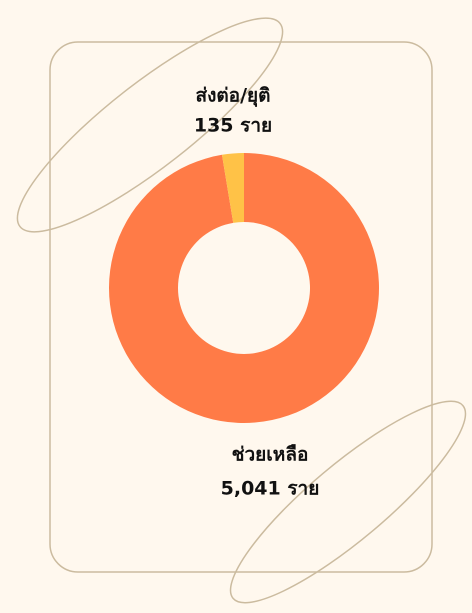 This screenshot has width=472, height=613. What do you see at coordinates (232, 96) in the screenshot?
I see `category-label: ส่งต่อ/ยุติ` at bounding box center [232, 96].